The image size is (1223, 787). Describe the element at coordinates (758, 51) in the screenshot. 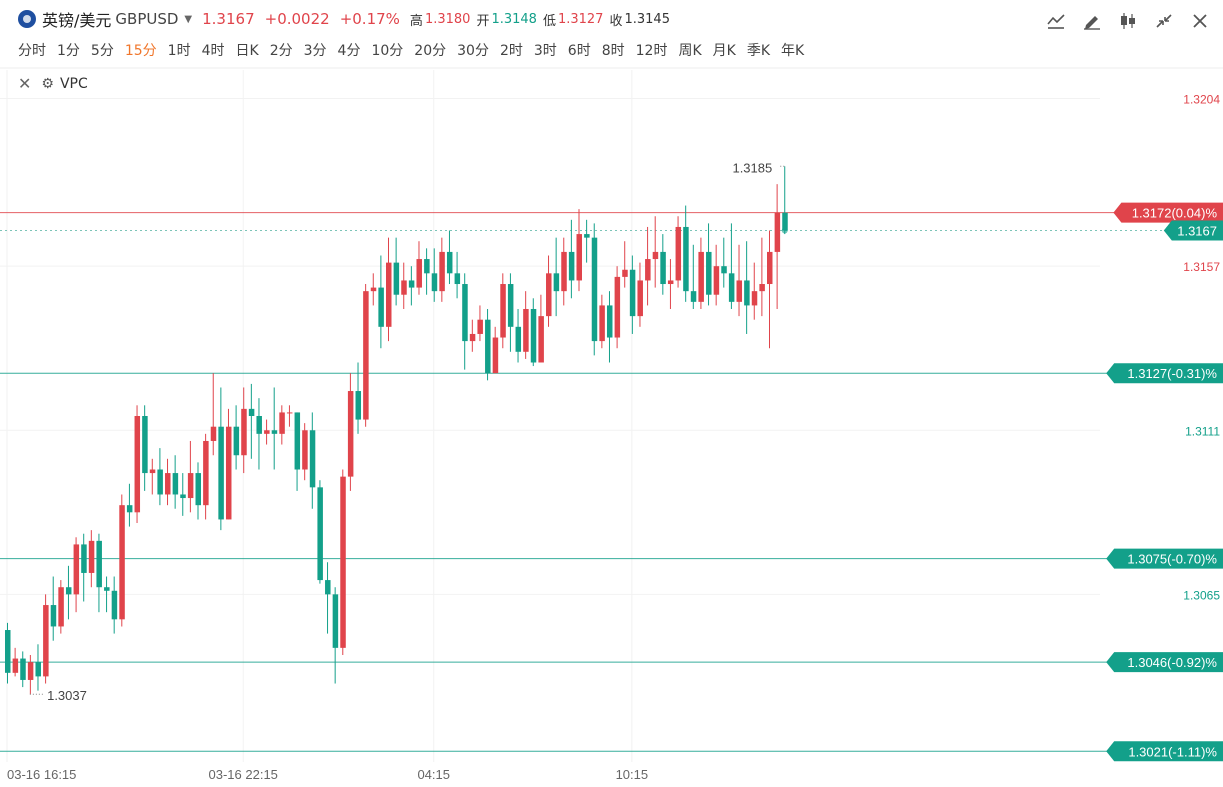

I see `period-tab: 季K` at that location.